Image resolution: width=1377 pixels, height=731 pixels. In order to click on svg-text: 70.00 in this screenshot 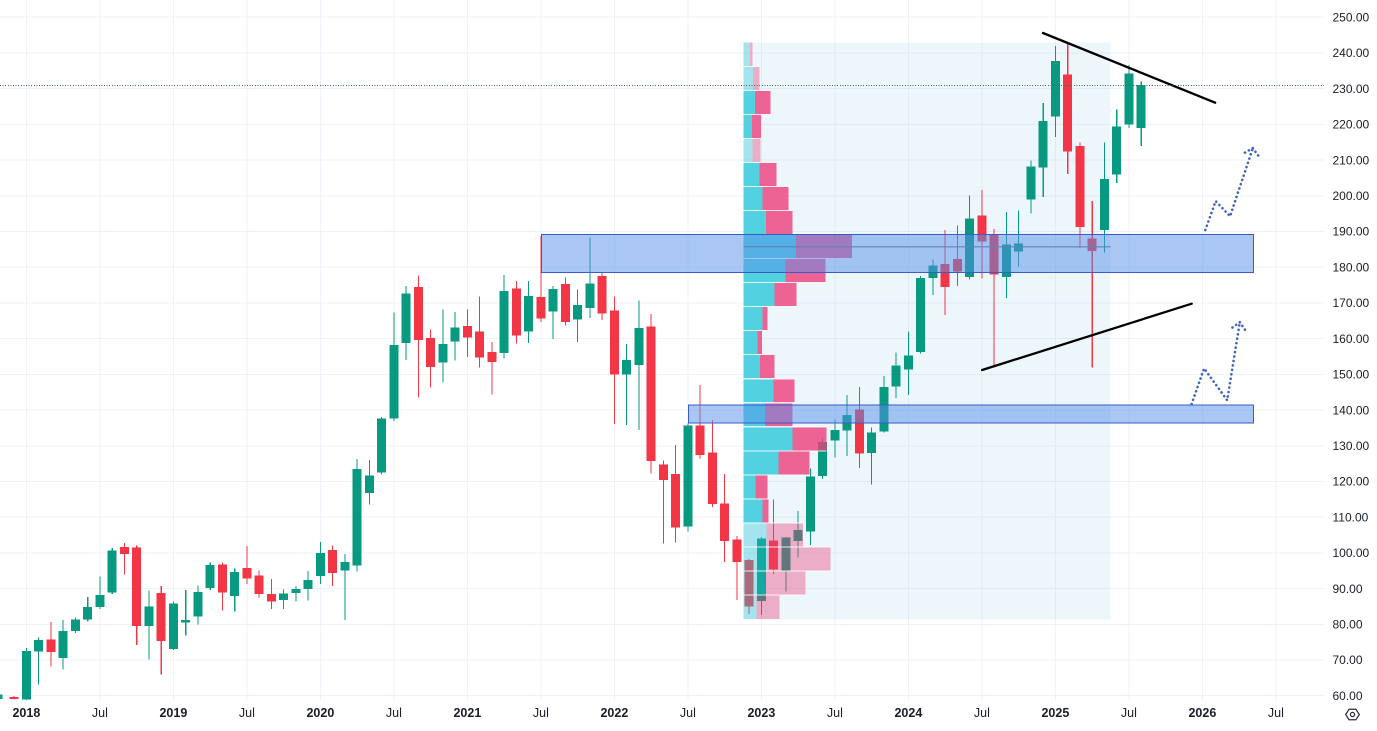, I will do `click(1348, 660)`.